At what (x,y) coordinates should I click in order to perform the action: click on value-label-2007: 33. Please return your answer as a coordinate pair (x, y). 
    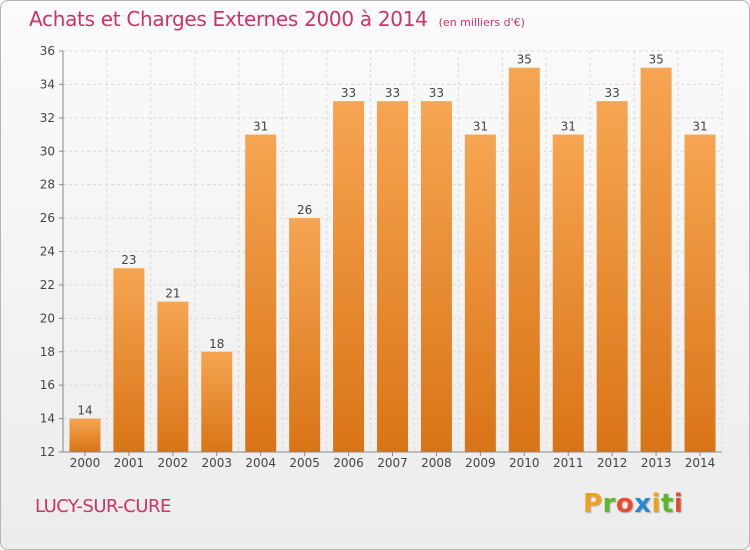
    Looking at the image, I should click on (392, 93).